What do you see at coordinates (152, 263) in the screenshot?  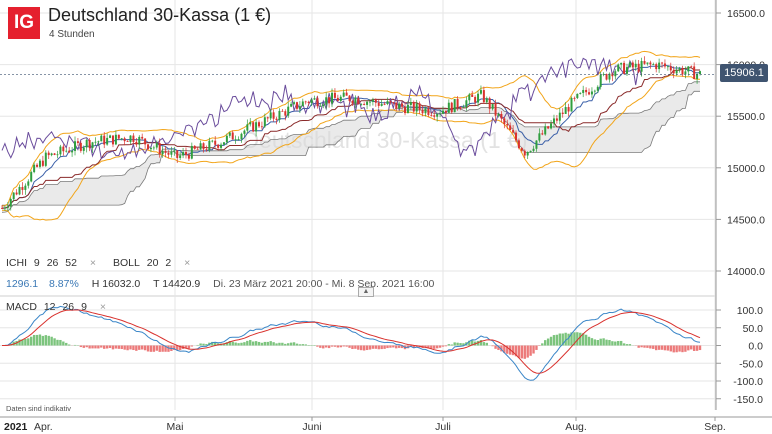 I see `boll-param-1: 20` at bounding box center [152, 263].